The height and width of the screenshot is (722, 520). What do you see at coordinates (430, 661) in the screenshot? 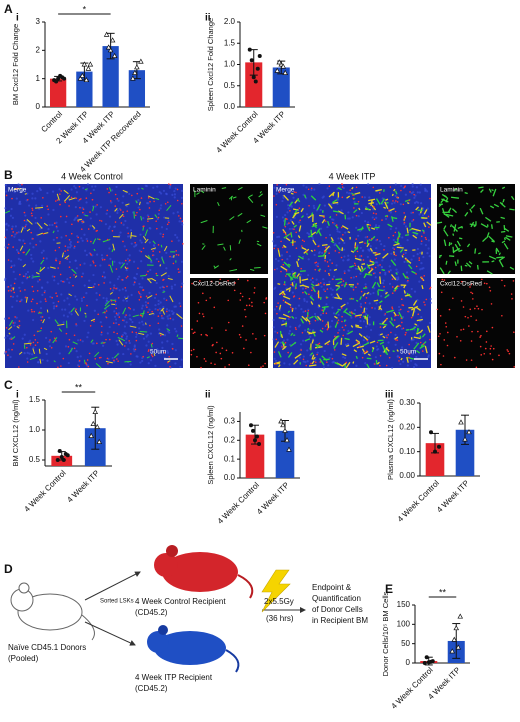
I see `data-point` at bounding box center [430, 661].